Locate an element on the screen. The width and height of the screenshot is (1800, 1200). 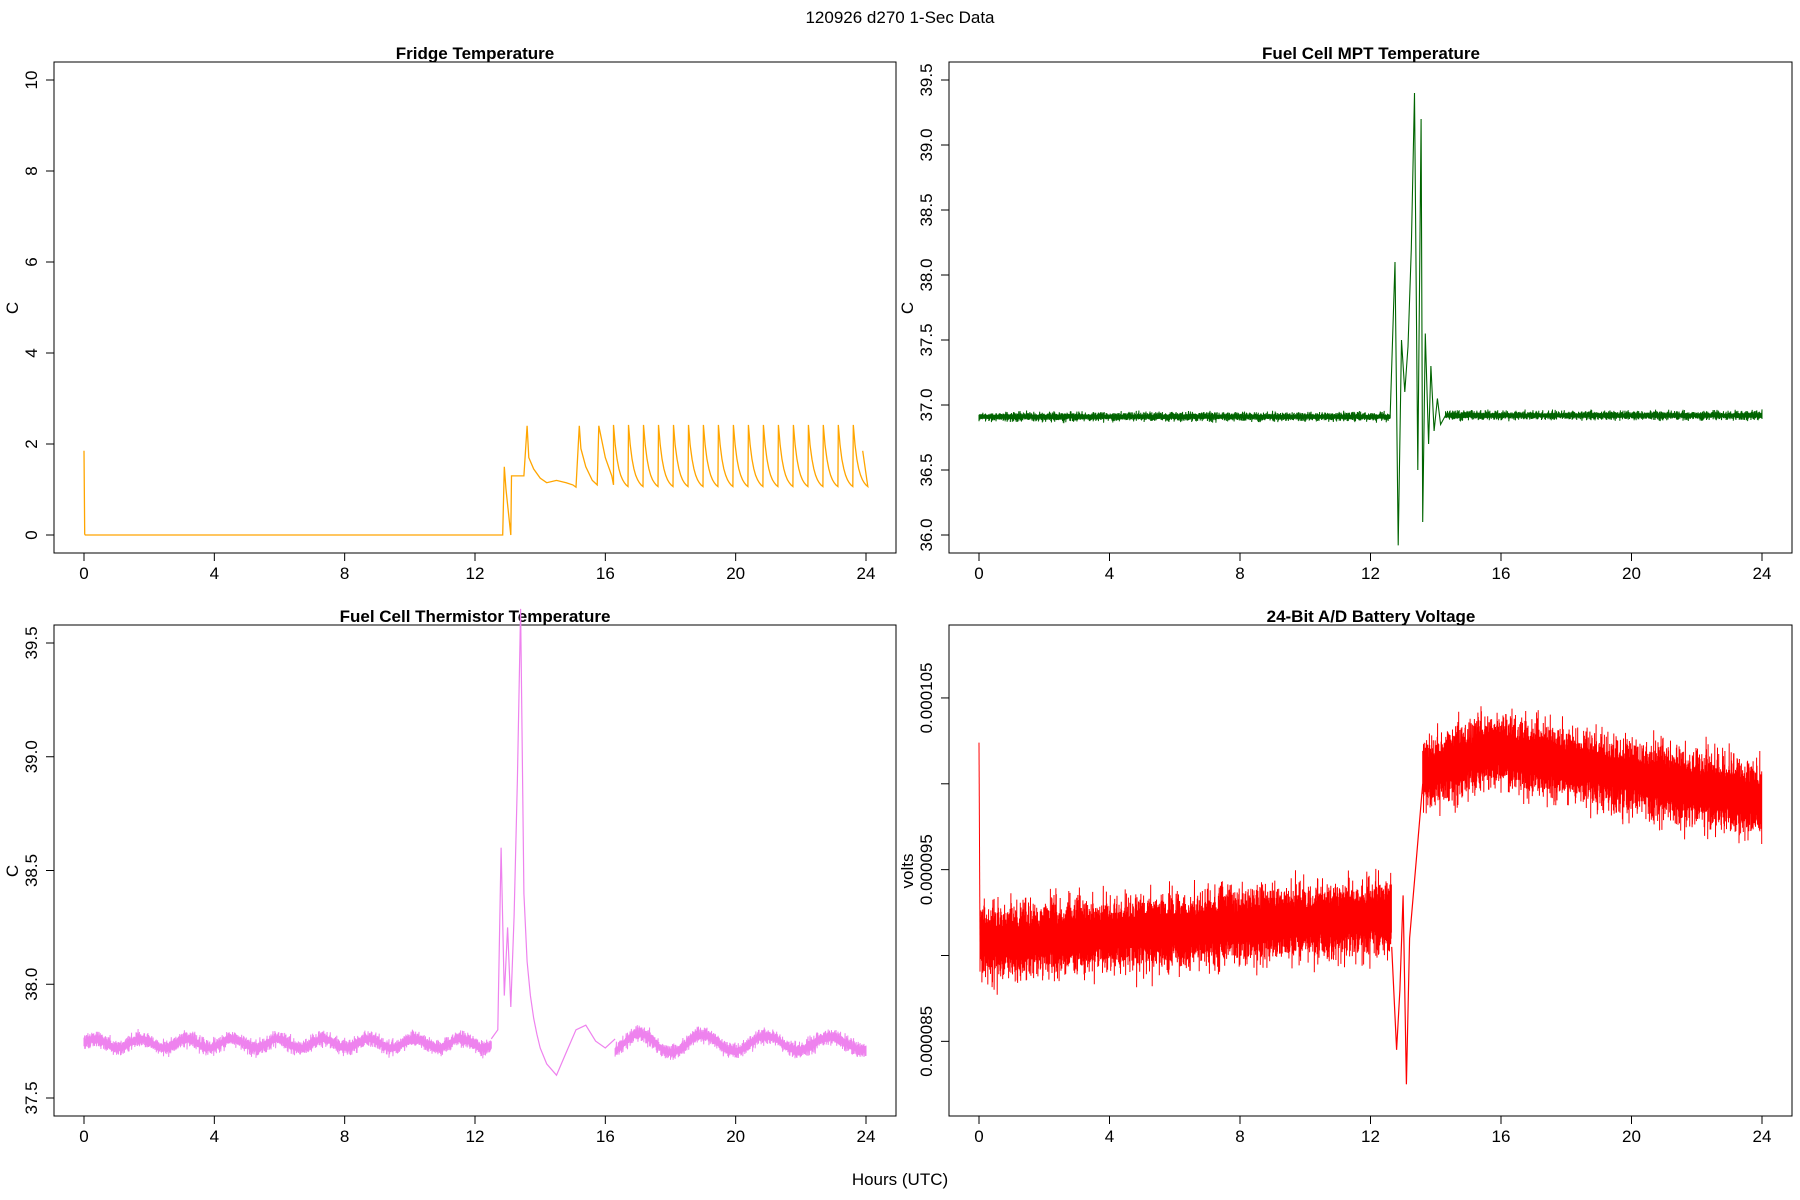
y-tick-label: 36.0 is located at coordinates (926, 534).